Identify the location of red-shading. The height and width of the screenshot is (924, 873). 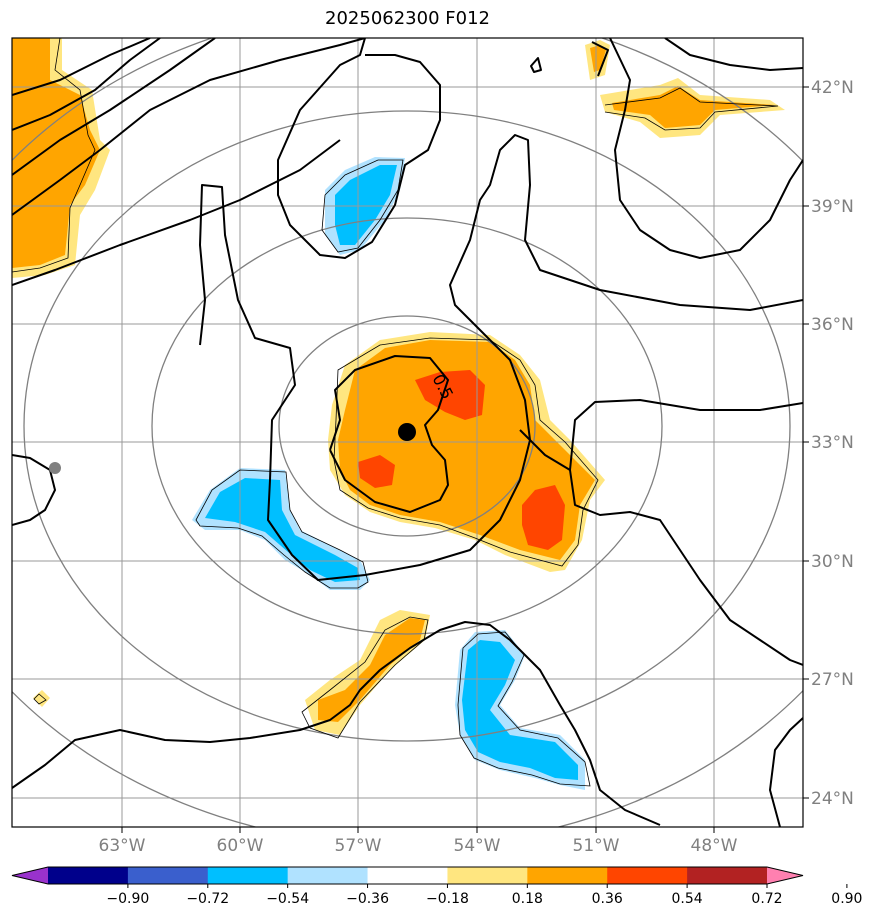
(461, 460).